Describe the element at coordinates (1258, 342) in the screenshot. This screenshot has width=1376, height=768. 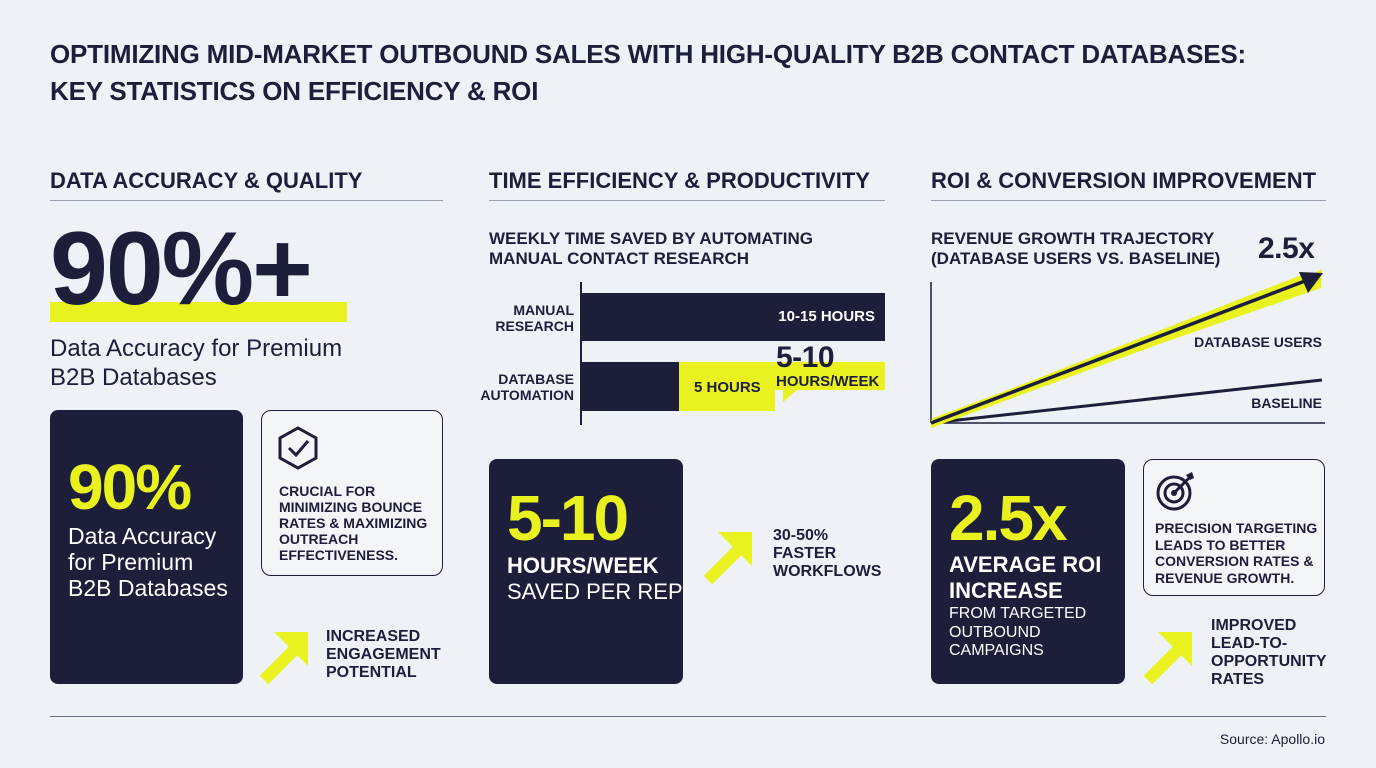
I see `series-label-database-users: DATABASE USERS` at that location.